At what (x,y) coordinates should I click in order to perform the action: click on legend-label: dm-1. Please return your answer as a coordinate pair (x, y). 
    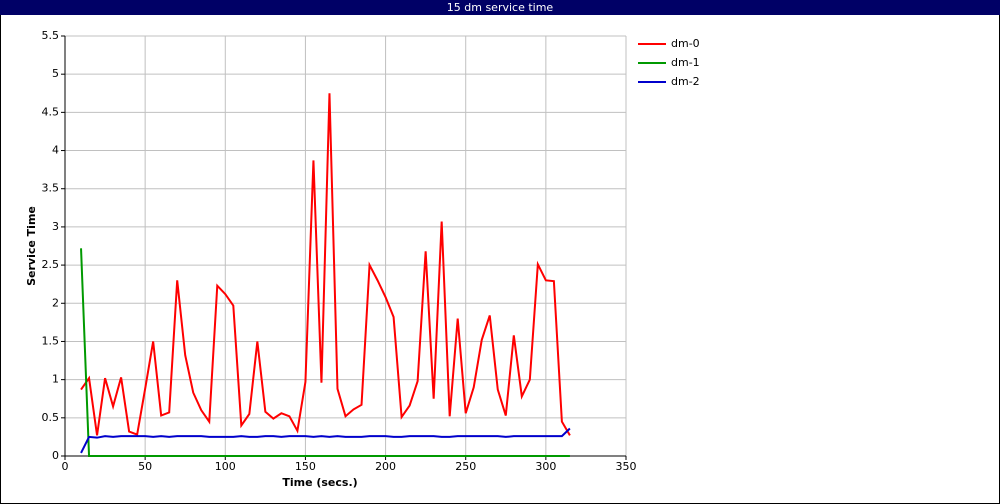
    Looking at the image, I should click on (685, 62).